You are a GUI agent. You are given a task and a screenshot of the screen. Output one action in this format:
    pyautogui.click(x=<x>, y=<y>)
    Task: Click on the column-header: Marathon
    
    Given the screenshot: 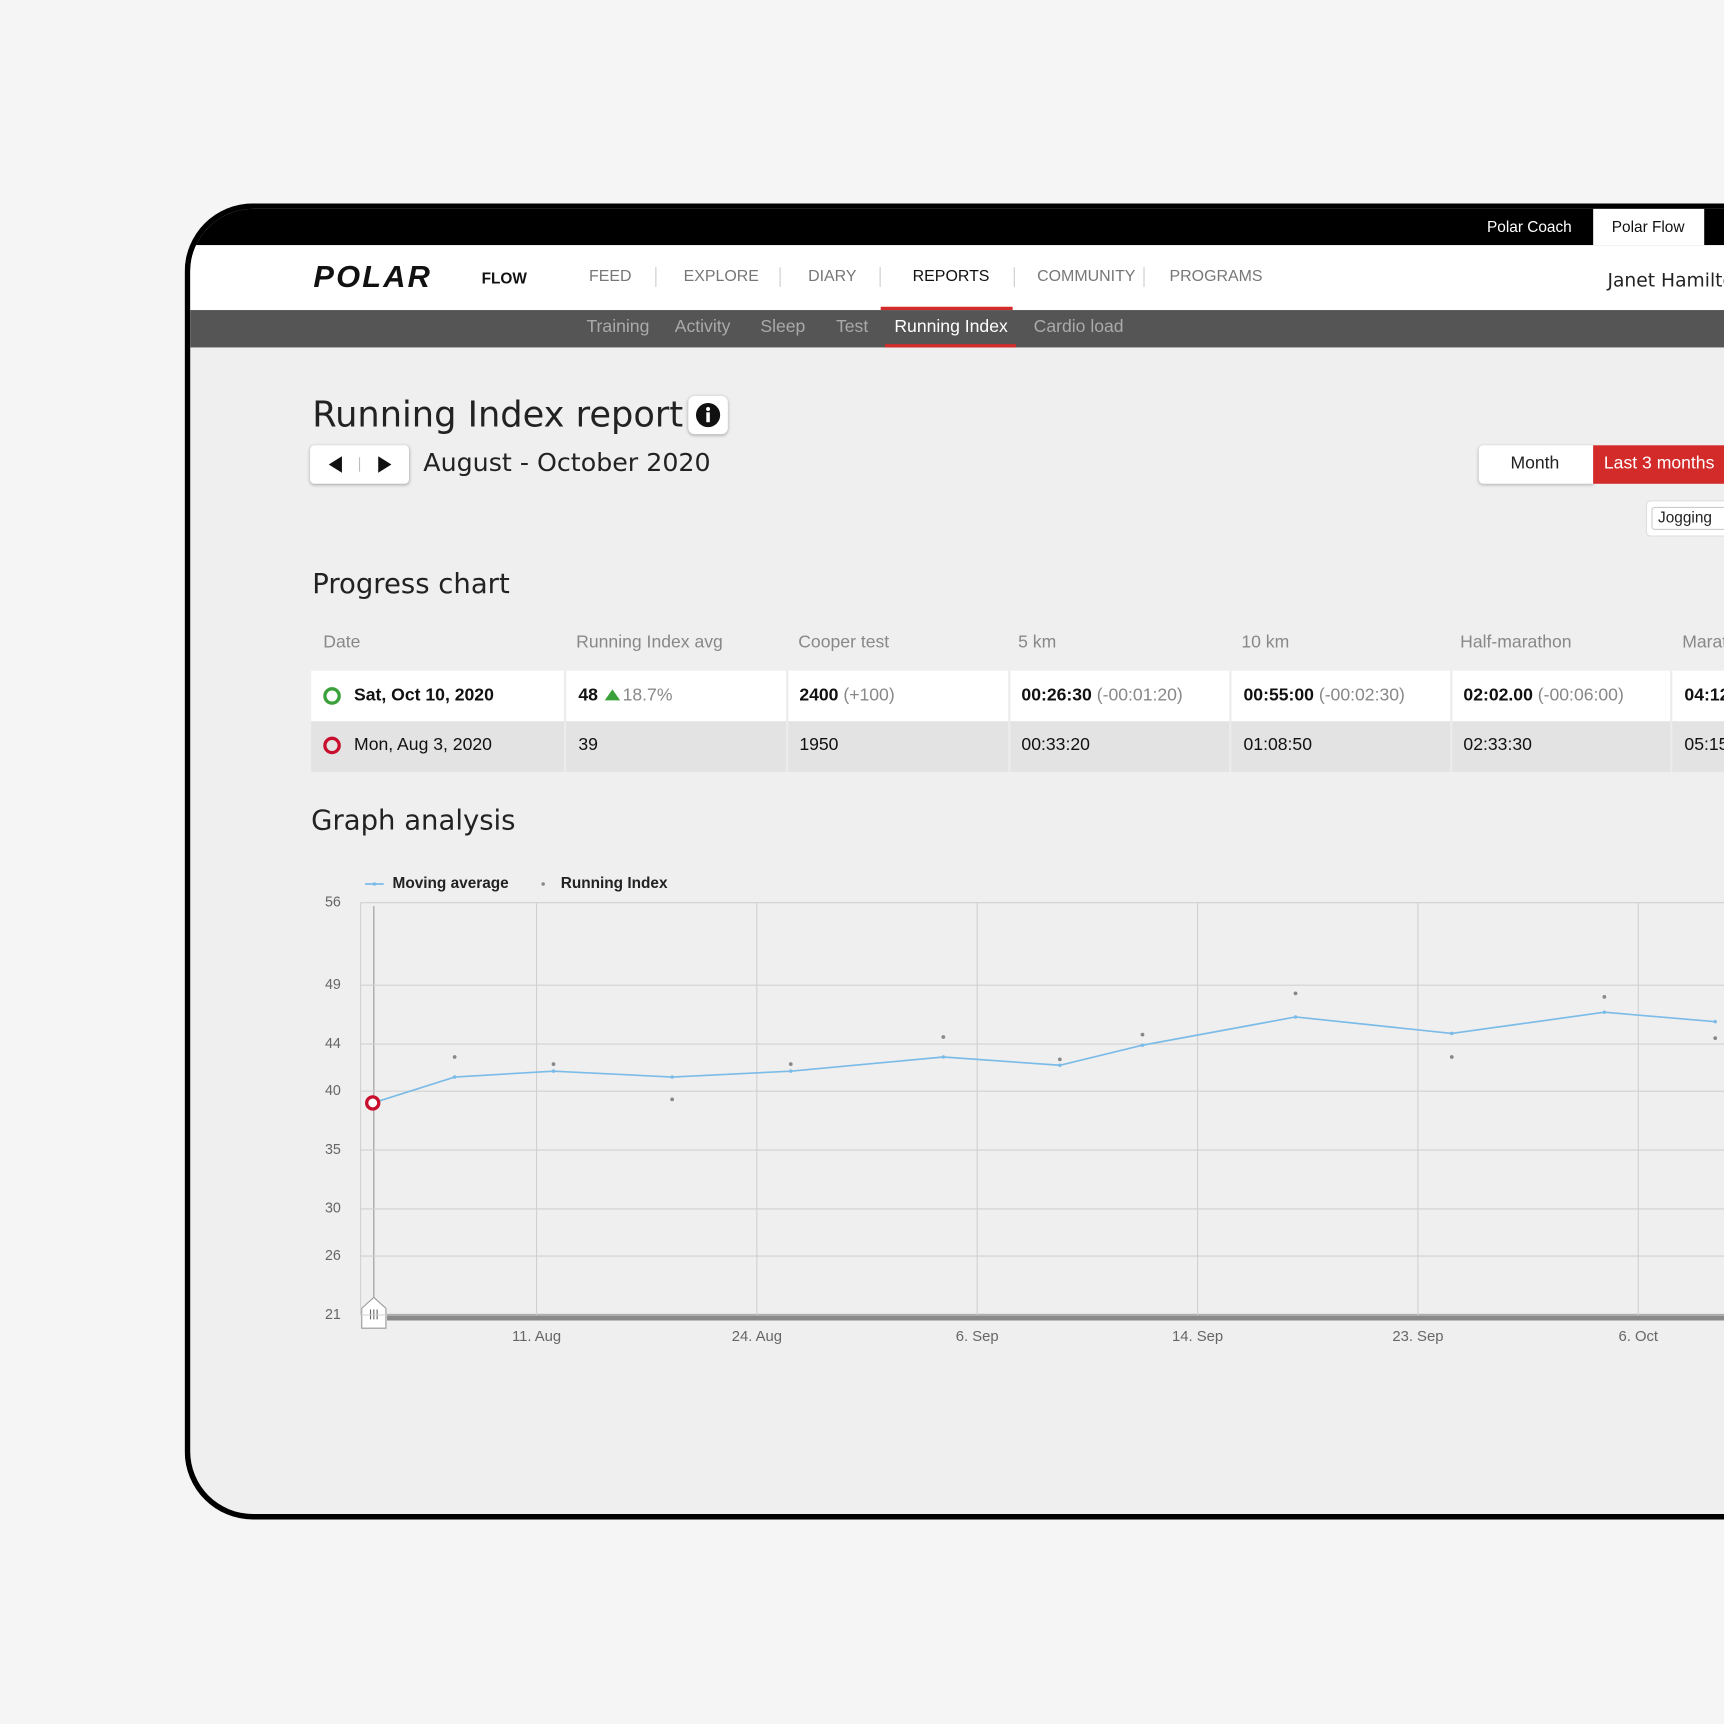 What is the action you would take?
    pyautogui.click(x=1703, y=642)
    